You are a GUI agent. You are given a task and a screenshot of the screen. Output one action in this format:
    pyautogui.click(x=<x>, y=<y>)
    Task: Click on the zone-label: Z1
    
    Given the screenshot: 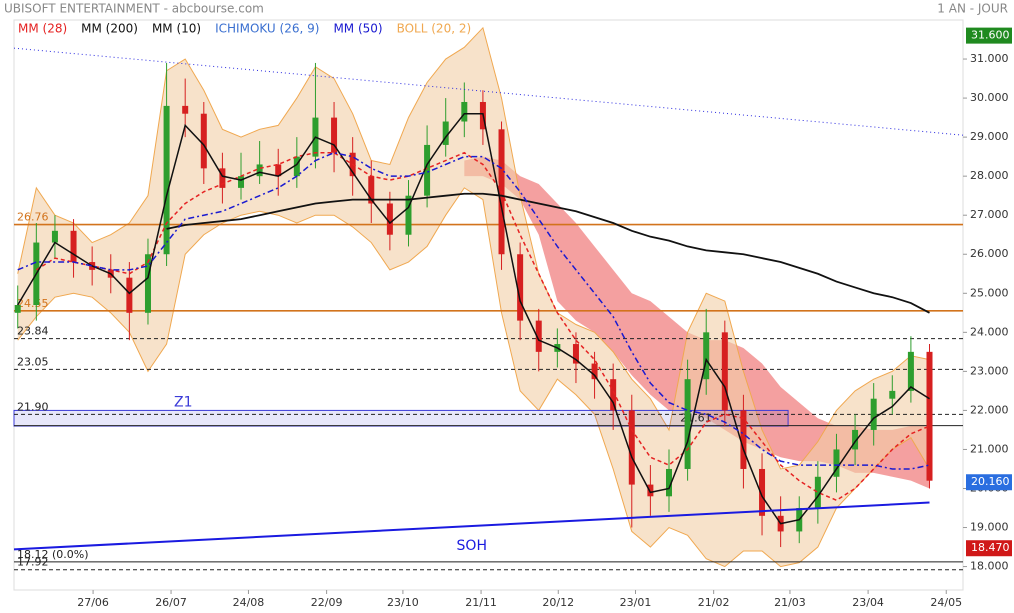 What is the action you would take?
    pyautogui.click(x=183, y=402)
    